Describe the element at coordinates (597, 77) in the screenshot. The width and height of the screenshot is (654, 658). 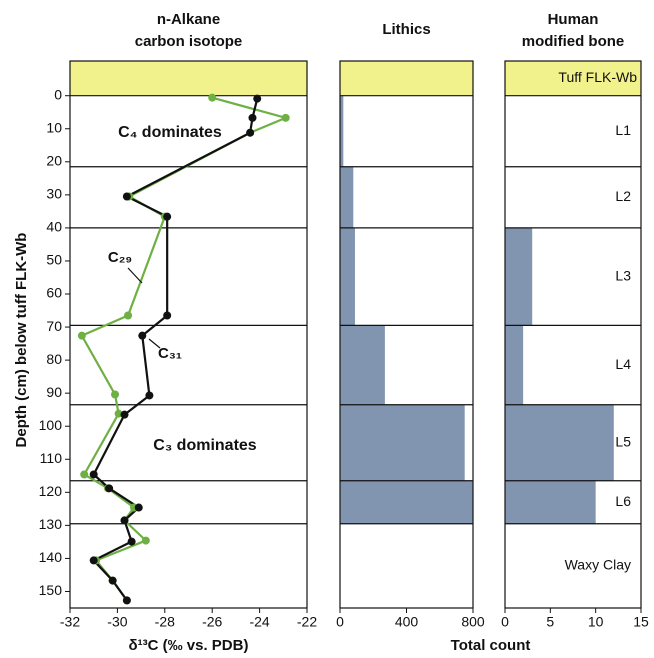
I see `band-label: Tuff FLK-Wb` at that location.